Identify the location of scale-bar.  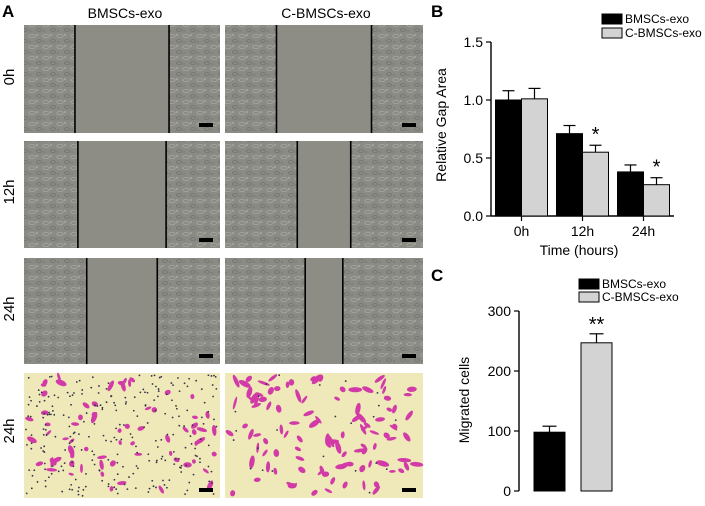
(206, 490).